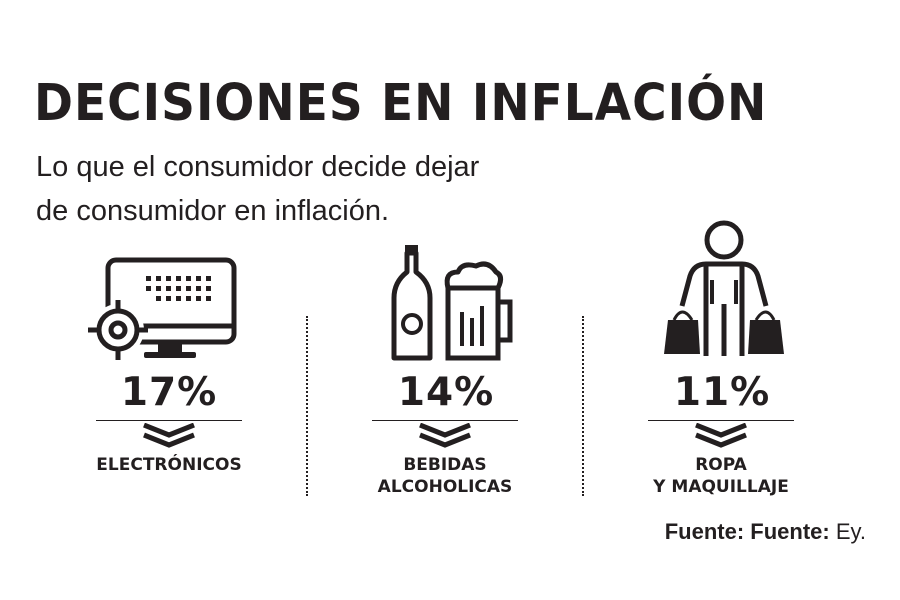 Image resolution: width=900 pixels, height=600 pixels. What do you see at coordinates (722, 392) in the screenshot?
I see `value-label-ropa: 11%` at bounding box center [722, 392].